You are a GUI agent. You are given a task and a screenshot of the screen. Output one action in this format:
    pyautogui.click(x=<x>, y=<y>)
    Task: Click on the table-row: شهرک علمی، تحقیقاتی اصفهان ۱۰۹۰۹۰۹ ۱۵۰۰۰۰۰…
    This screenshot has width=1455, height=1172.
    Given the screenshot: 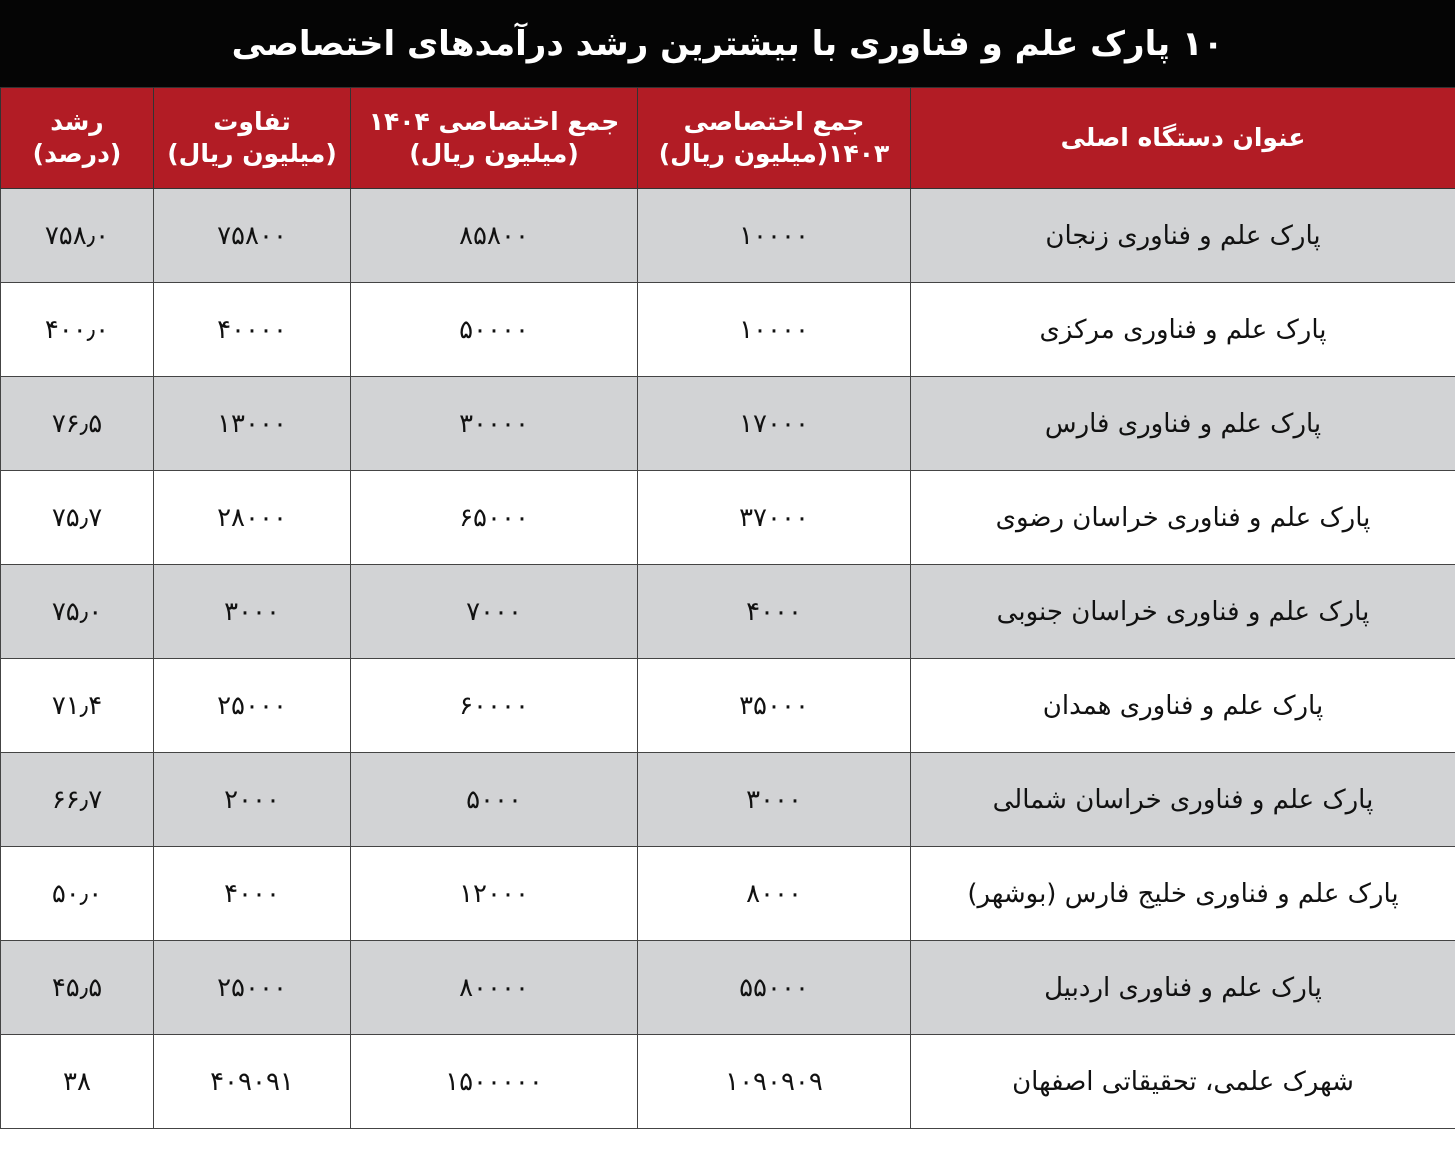 What is the action you would take?
    pyautogui.click(x=727, y=1081)
    